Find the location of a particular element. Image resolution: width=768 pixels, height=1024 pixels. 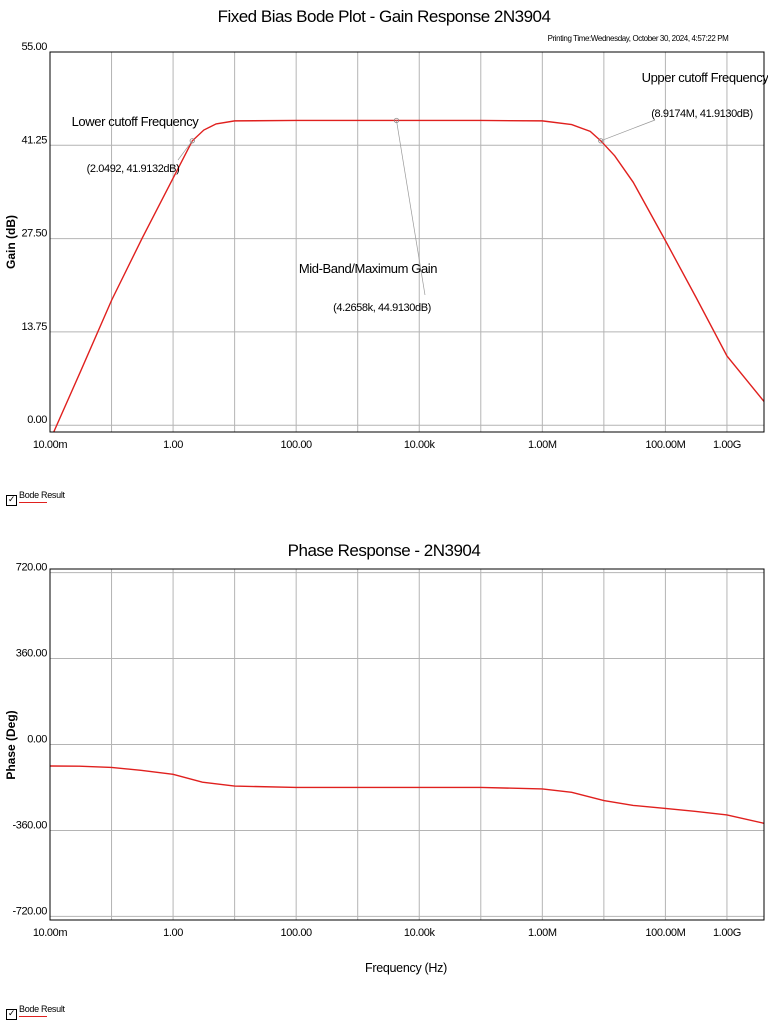

phase-x-tick-label: 1.00G is located at coordinates (727, 933).